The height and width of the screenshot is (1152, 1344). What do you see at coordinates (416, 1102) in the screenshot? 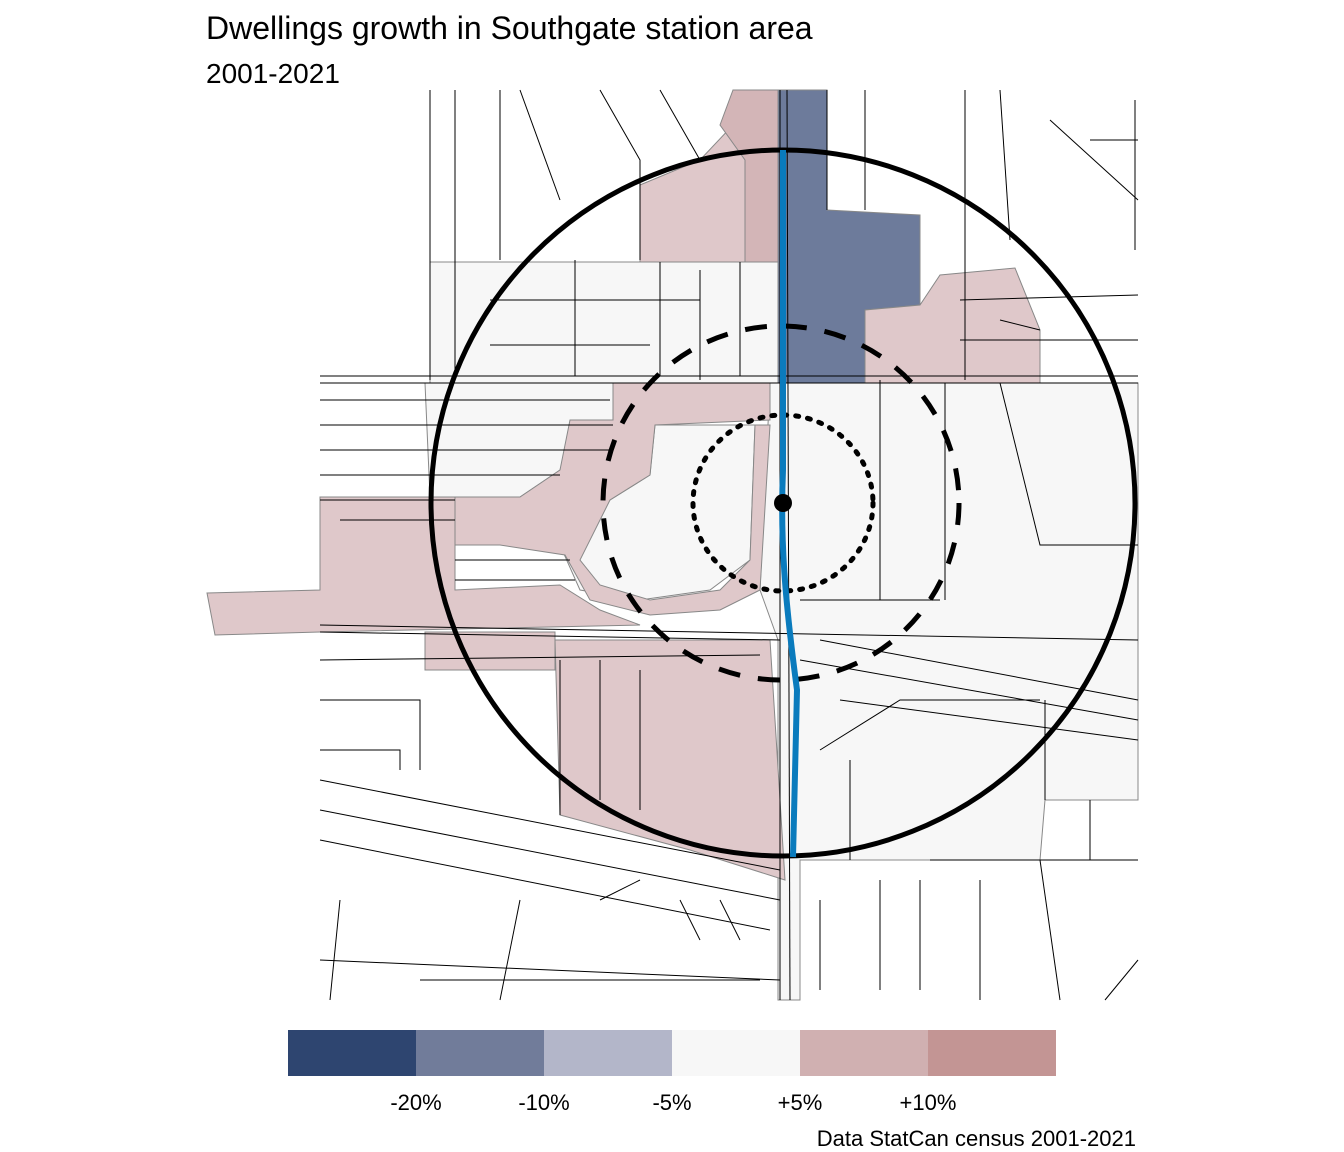
I see `legend-tick: -20%` at bounding box center [416, 1102].